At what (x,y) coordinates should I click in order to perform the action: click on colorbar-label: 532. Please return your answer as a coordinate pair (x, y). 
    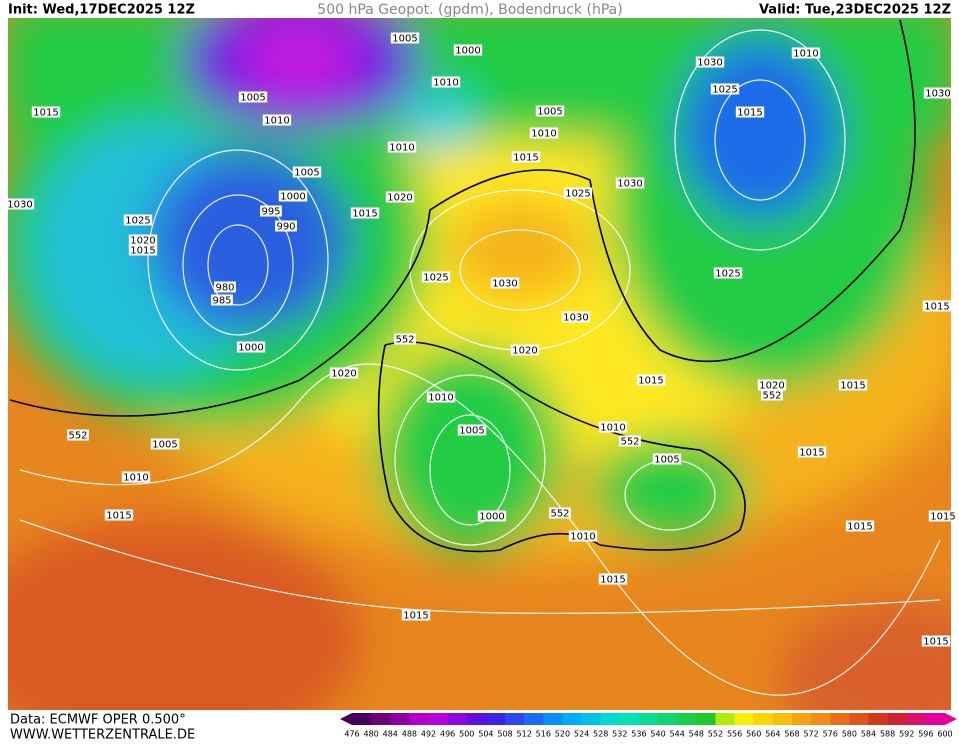
    Looking at the image, I should click on (619, 734).